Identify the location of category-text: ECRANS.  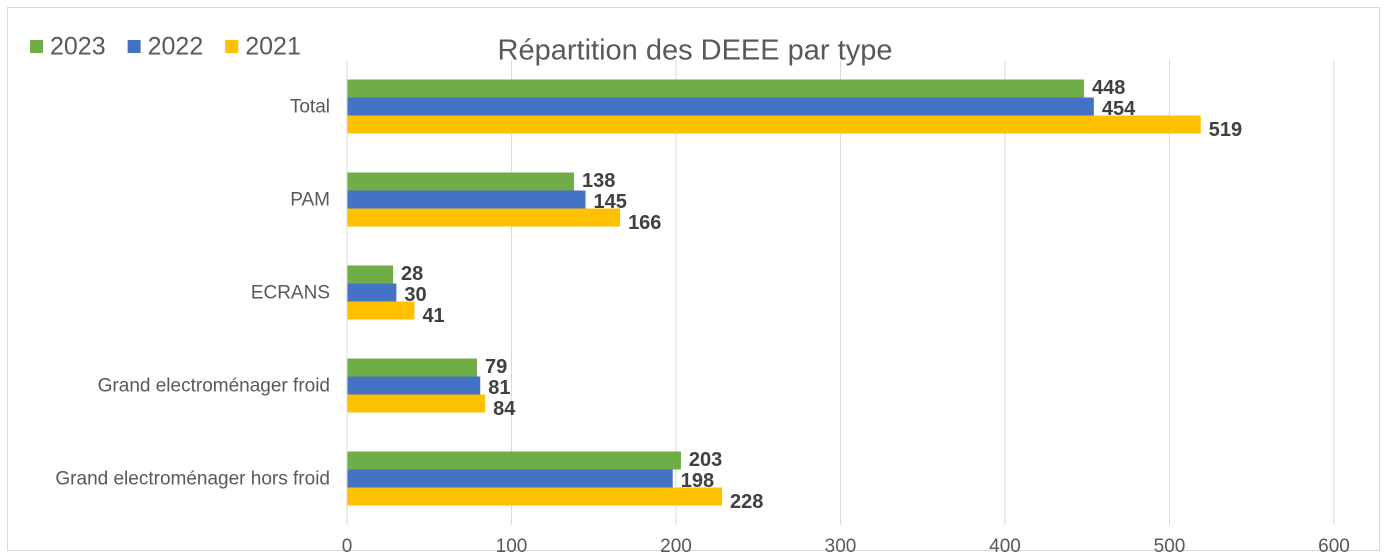
(290, 292).